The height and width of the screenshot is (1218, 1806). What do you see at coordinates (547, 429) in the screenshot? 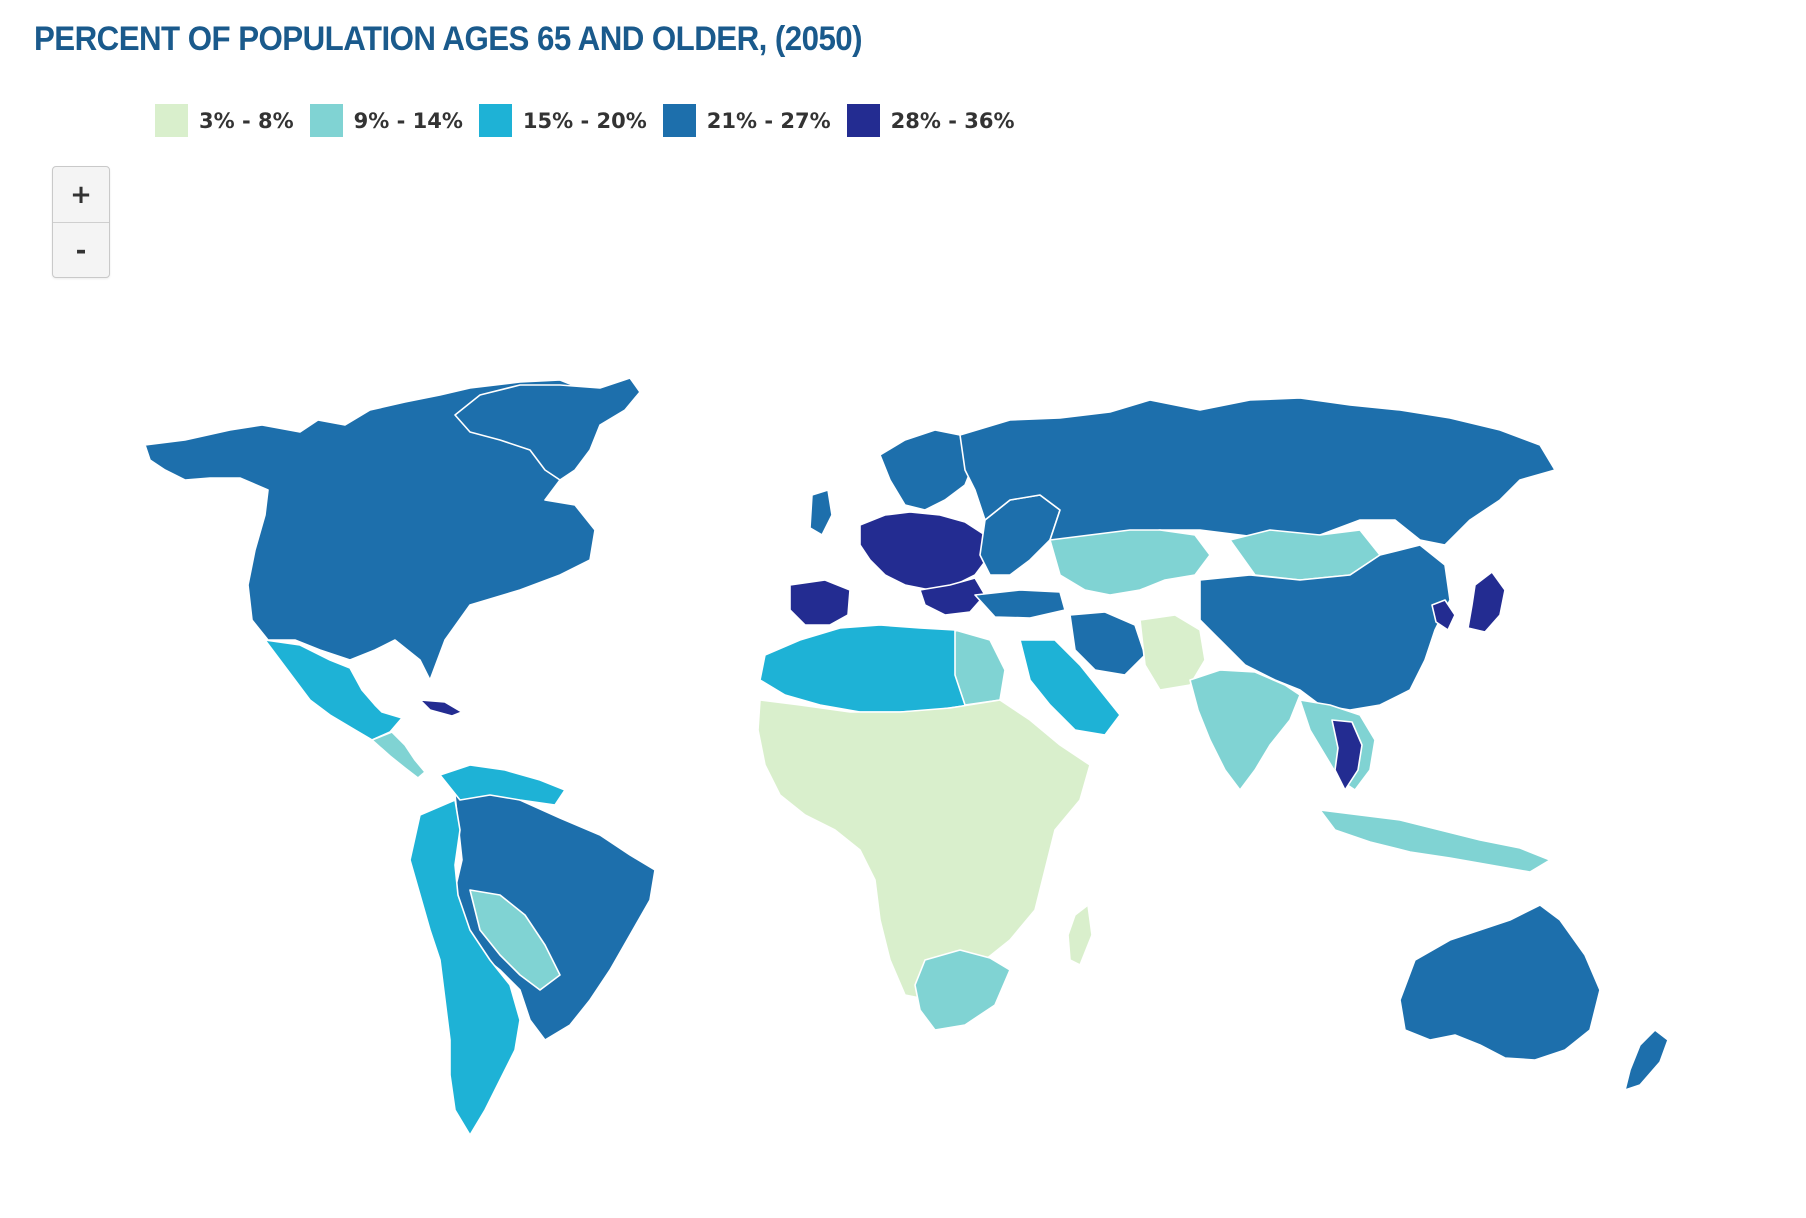
I see `region-greenland` at bounding box center [547, 429].